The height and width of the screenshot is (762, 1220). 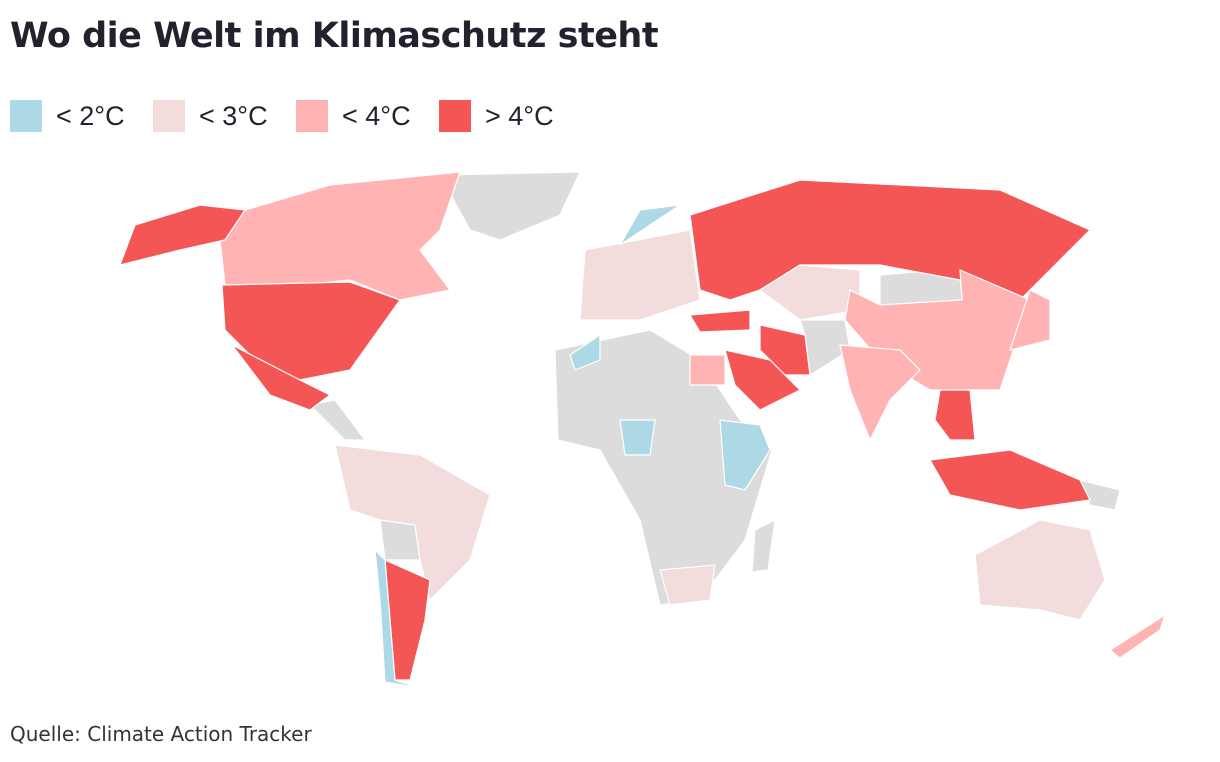 I want to click on legend-label: < 3°C, so click(x=233, y=115).